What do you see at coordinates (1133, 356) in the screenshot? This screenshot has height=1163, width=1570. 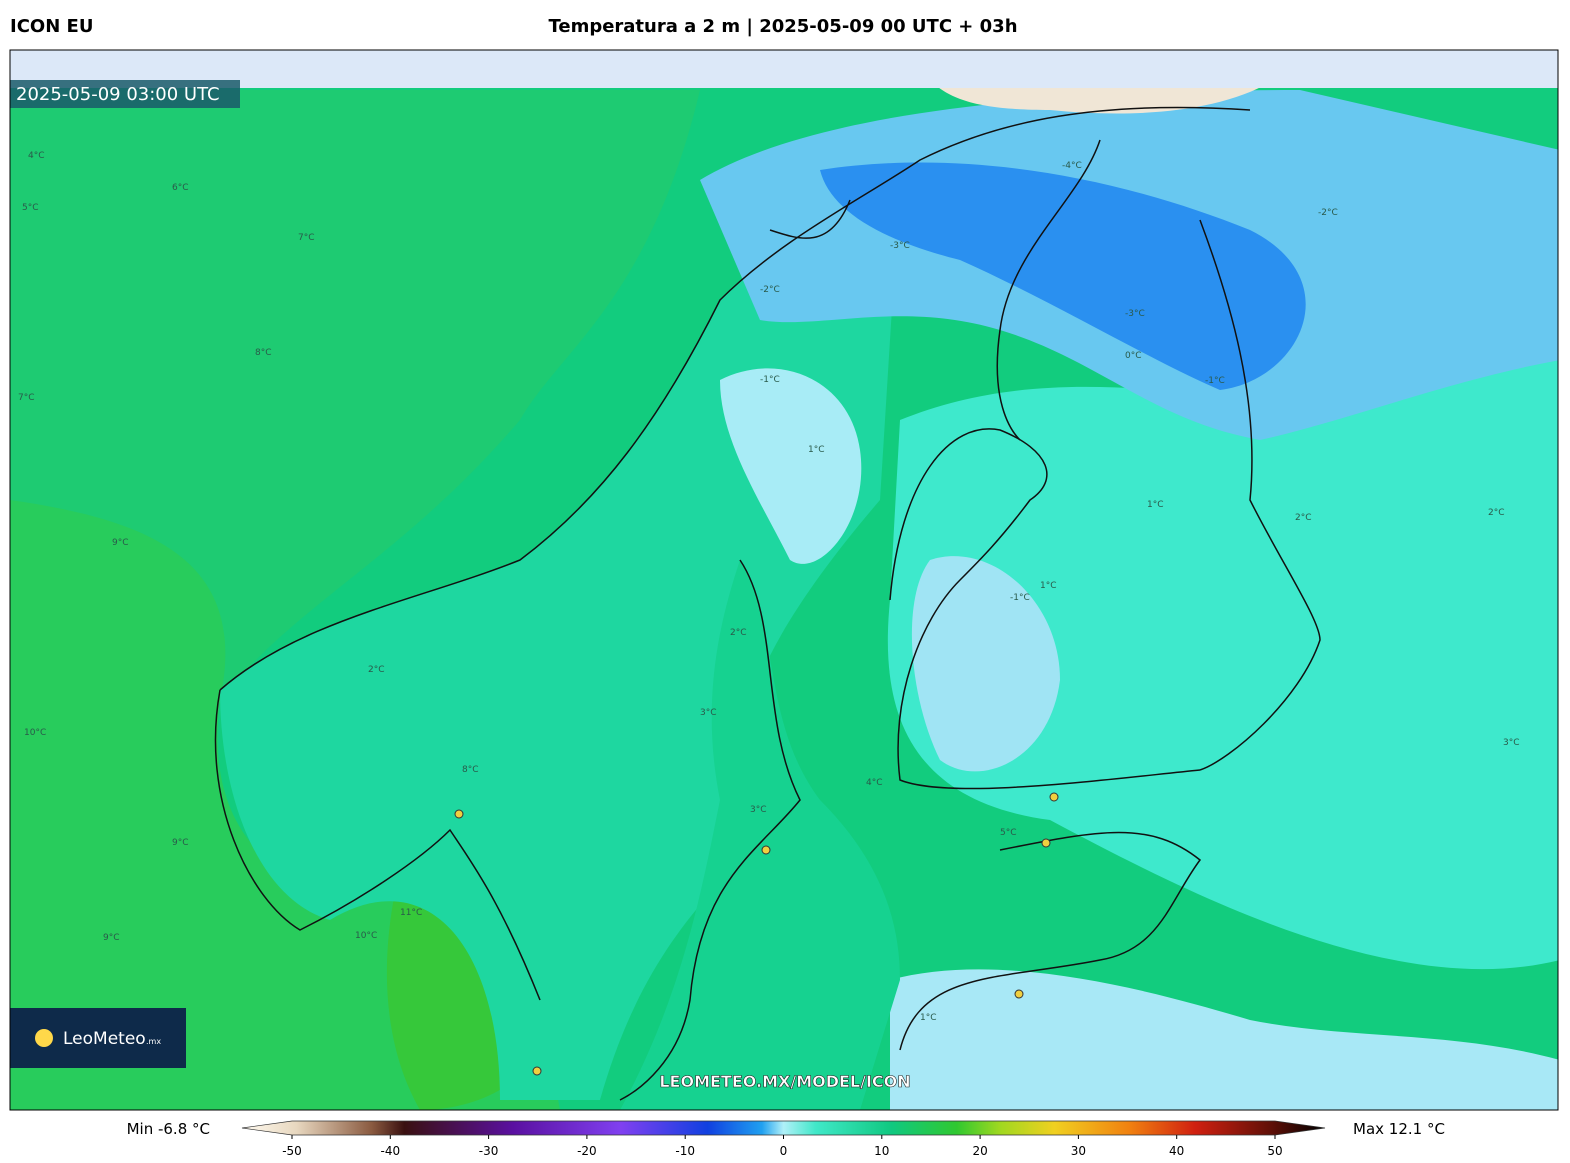 I see `contour-label: 0°C` at bounding box center [1133, 356].